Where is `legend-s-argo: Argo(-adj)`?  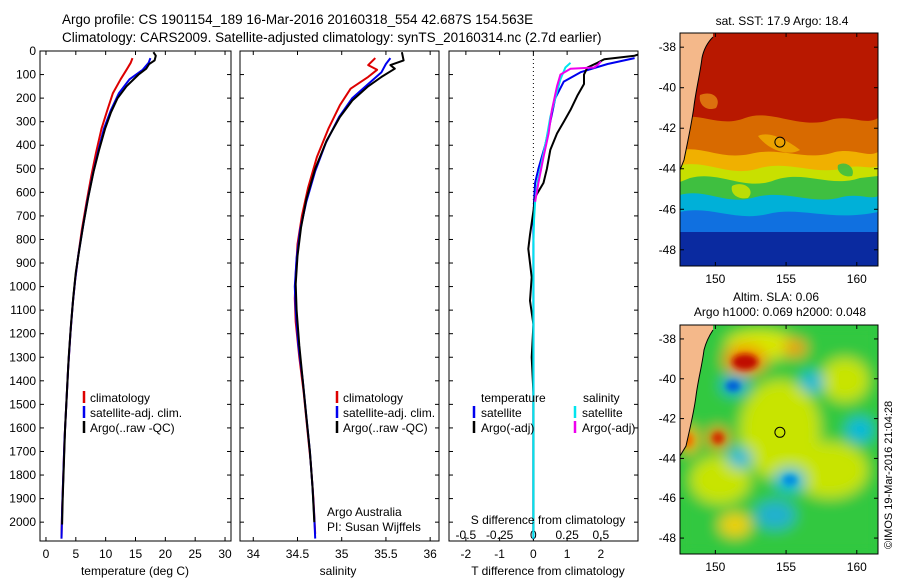
legend-s-argo: Argo(-adj) is located at coordinates (608, 428).